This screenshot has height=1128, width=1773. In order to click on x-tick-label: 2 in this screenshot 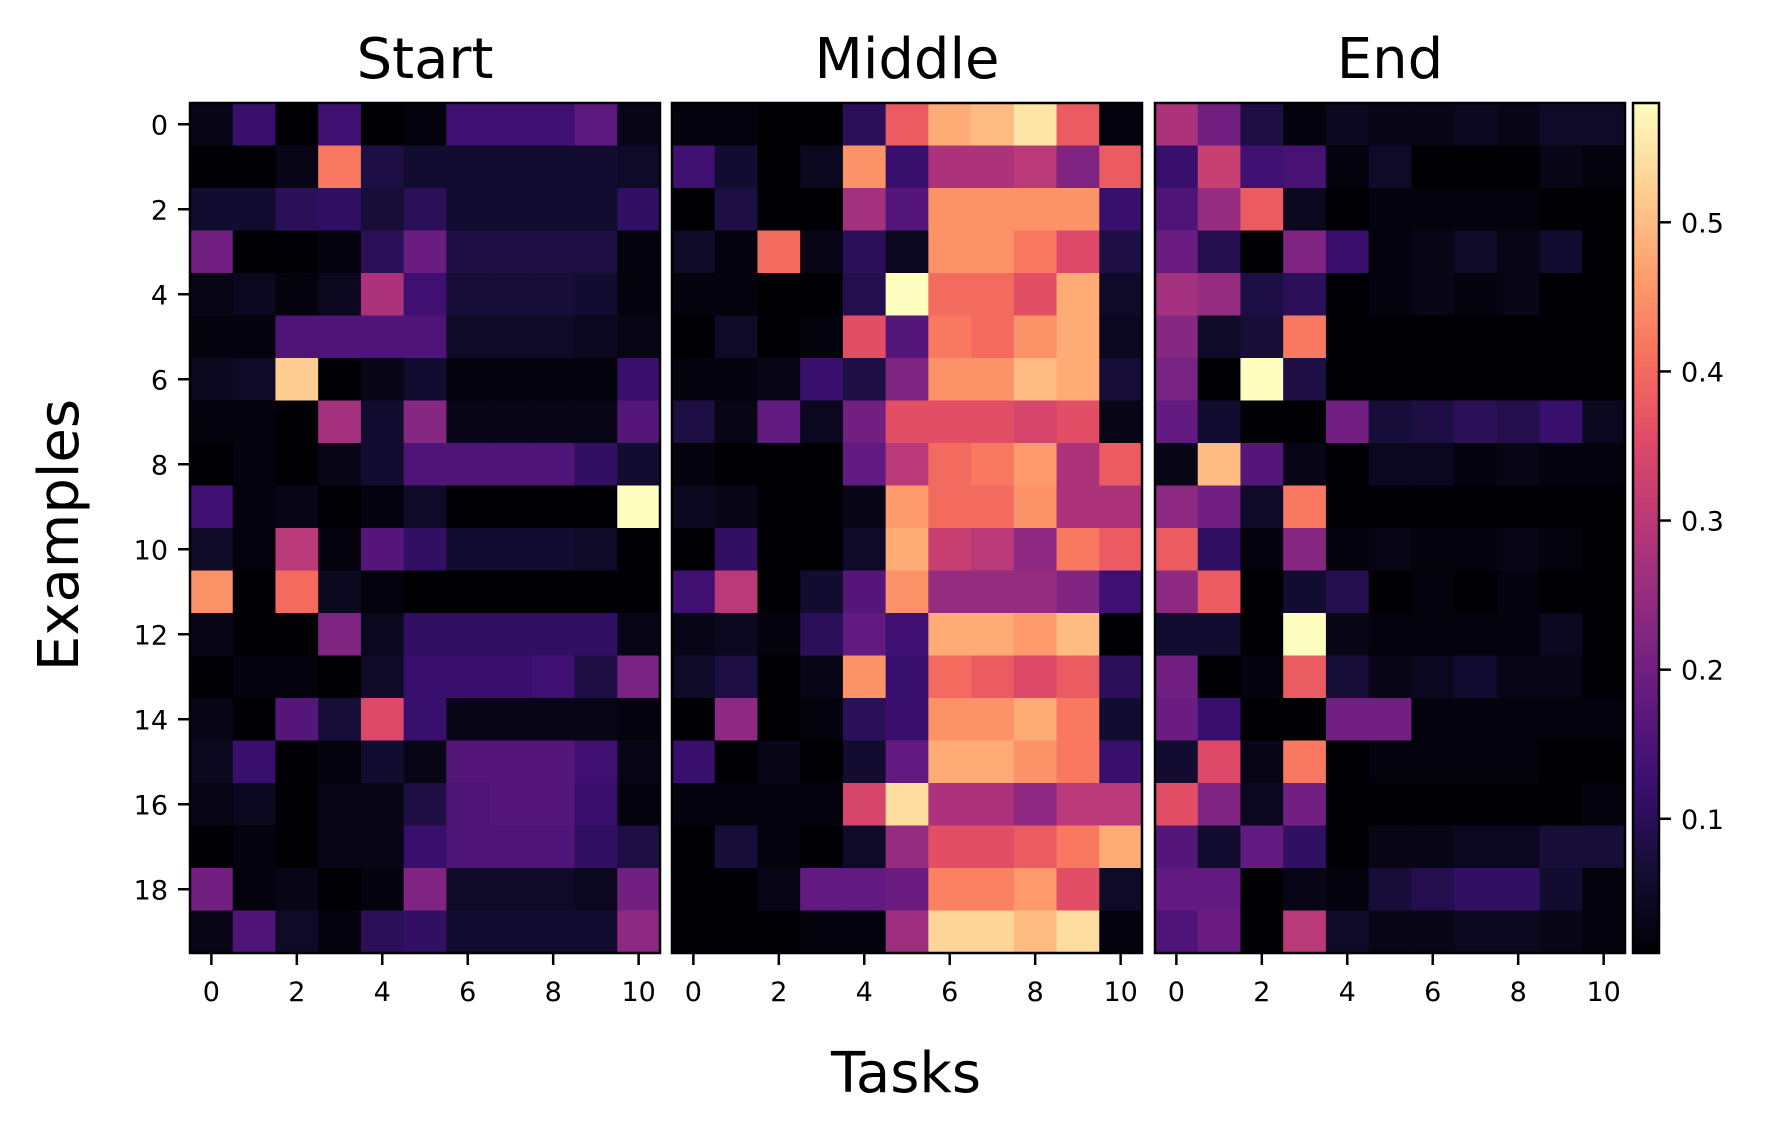, I will do `click(296, 992)`.